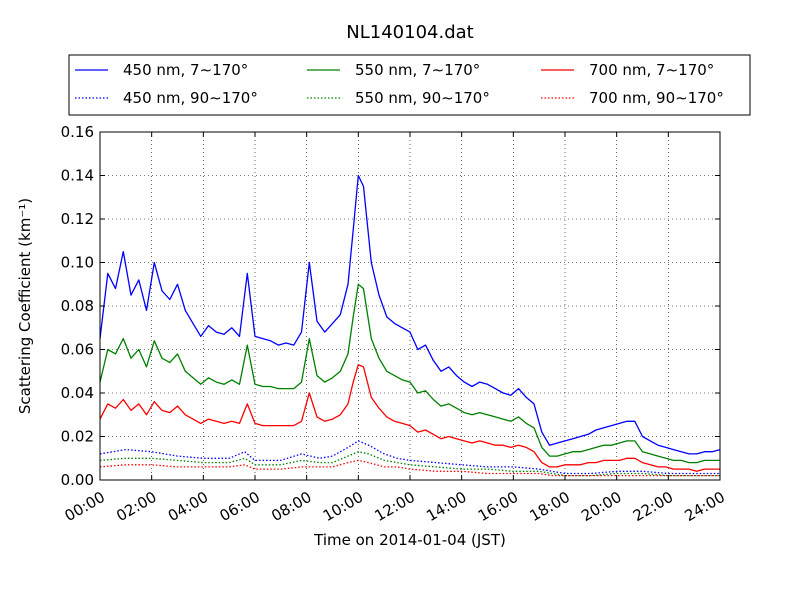 Image resolution: width=800 pixels, height=600 pixels. I want to click on y-tick-label: 0.04, so click(77, 393).